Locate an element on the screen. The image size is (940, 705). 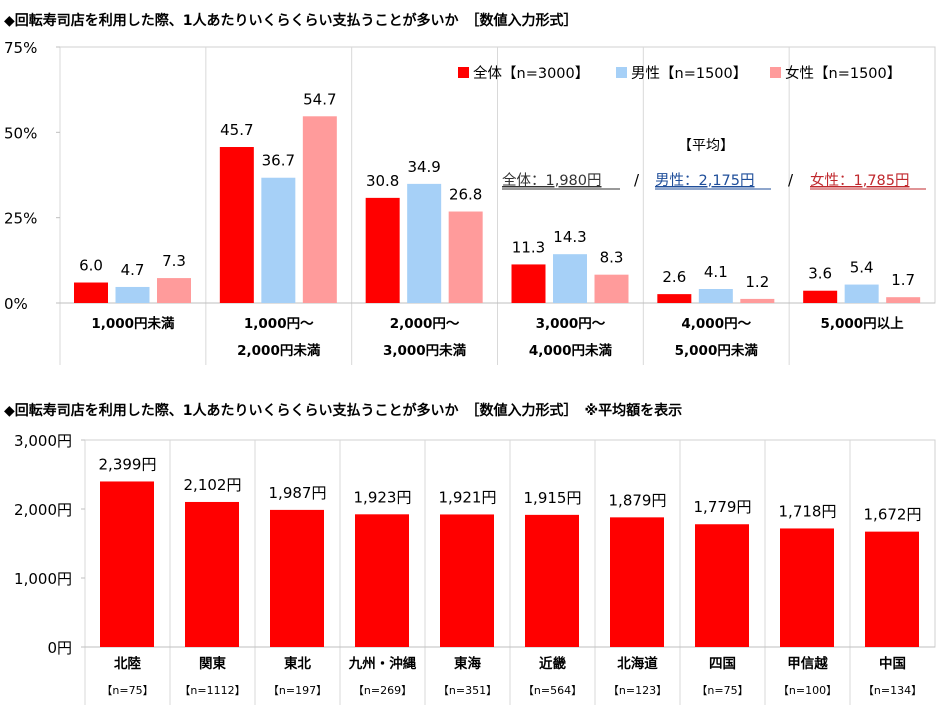
category-label: 4,000円未満 is located at coordinates (571, 350).